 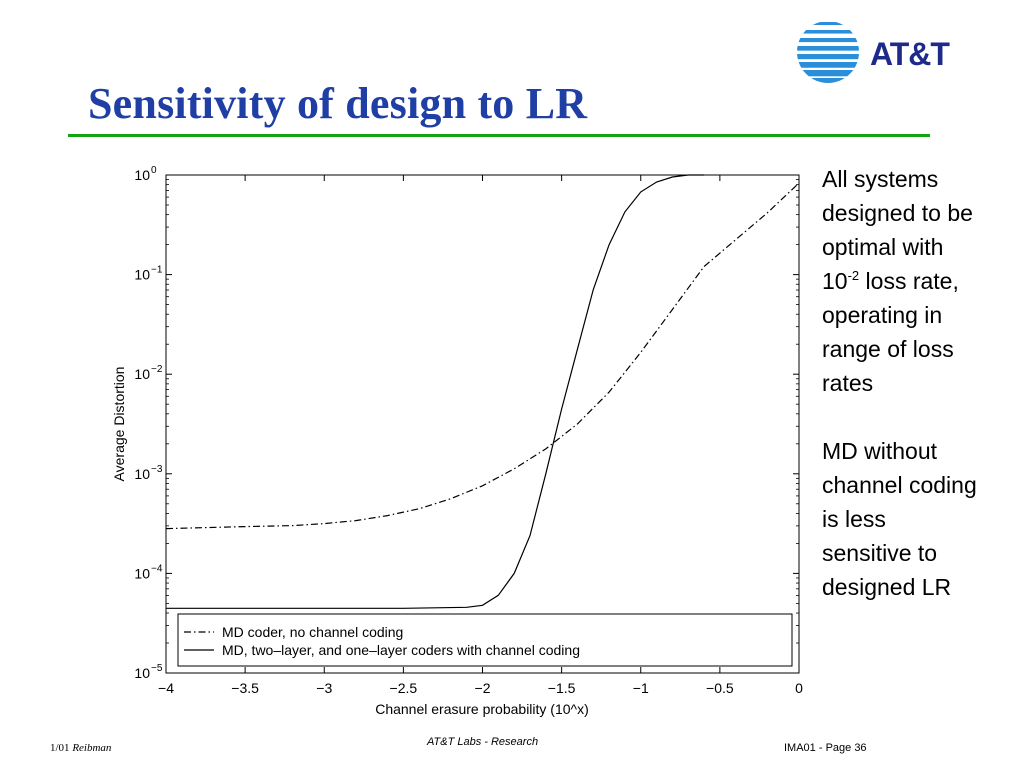 I want to click on legend-box, so click(x=485, y=640).